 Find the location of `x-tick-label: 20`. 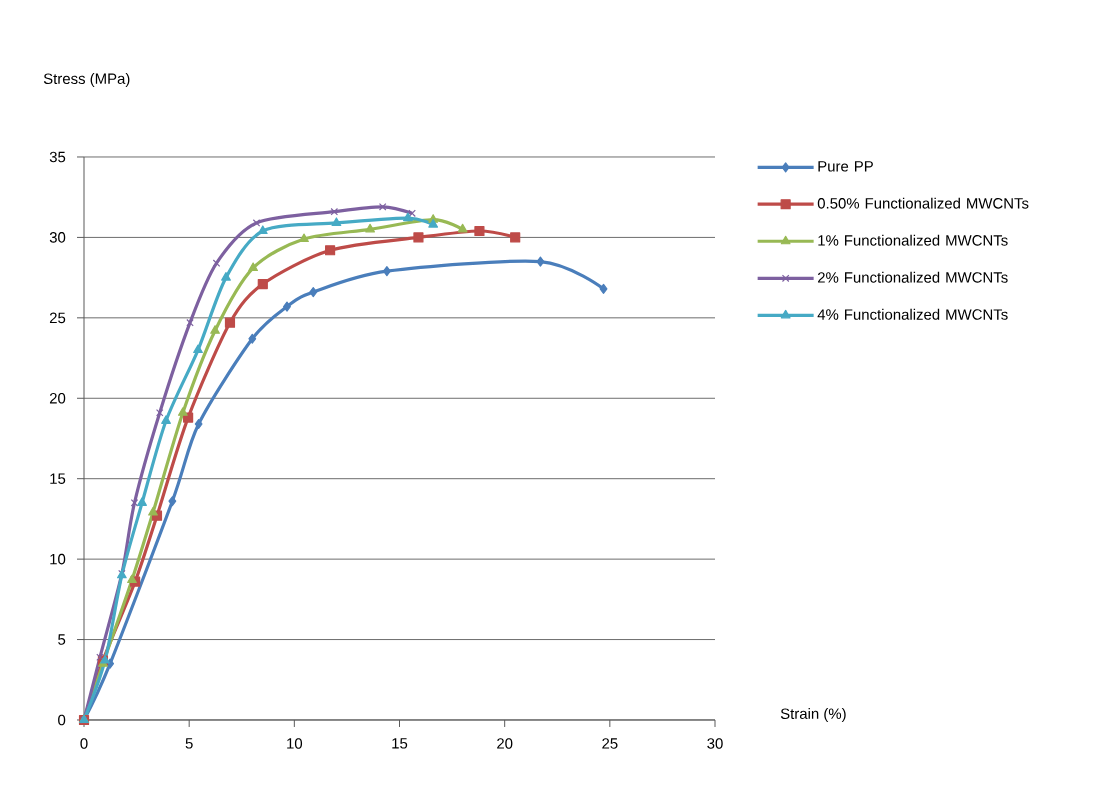

x-tick-label: 20 is located at coordinates (505, 743).